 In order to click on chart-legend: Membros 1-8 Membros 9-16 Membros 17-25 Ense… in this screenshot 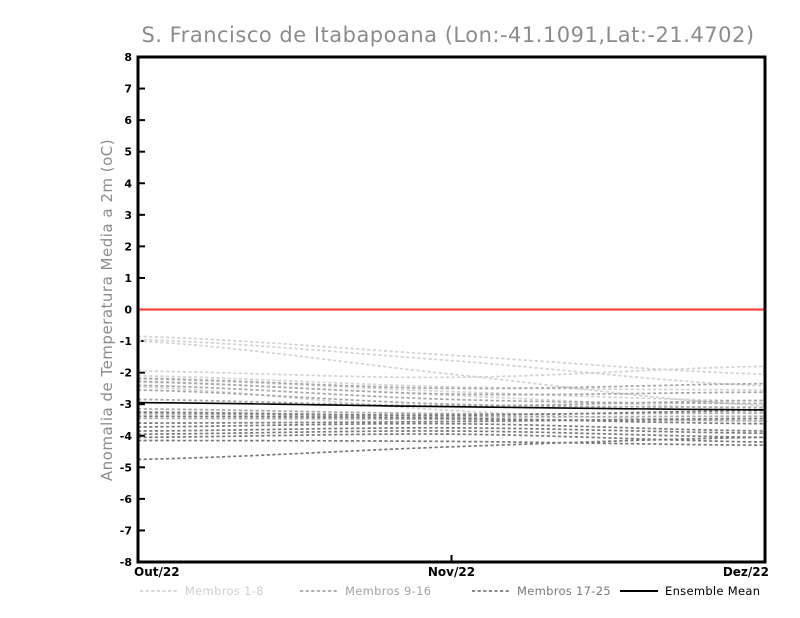, I will do `click(450, 591)`.